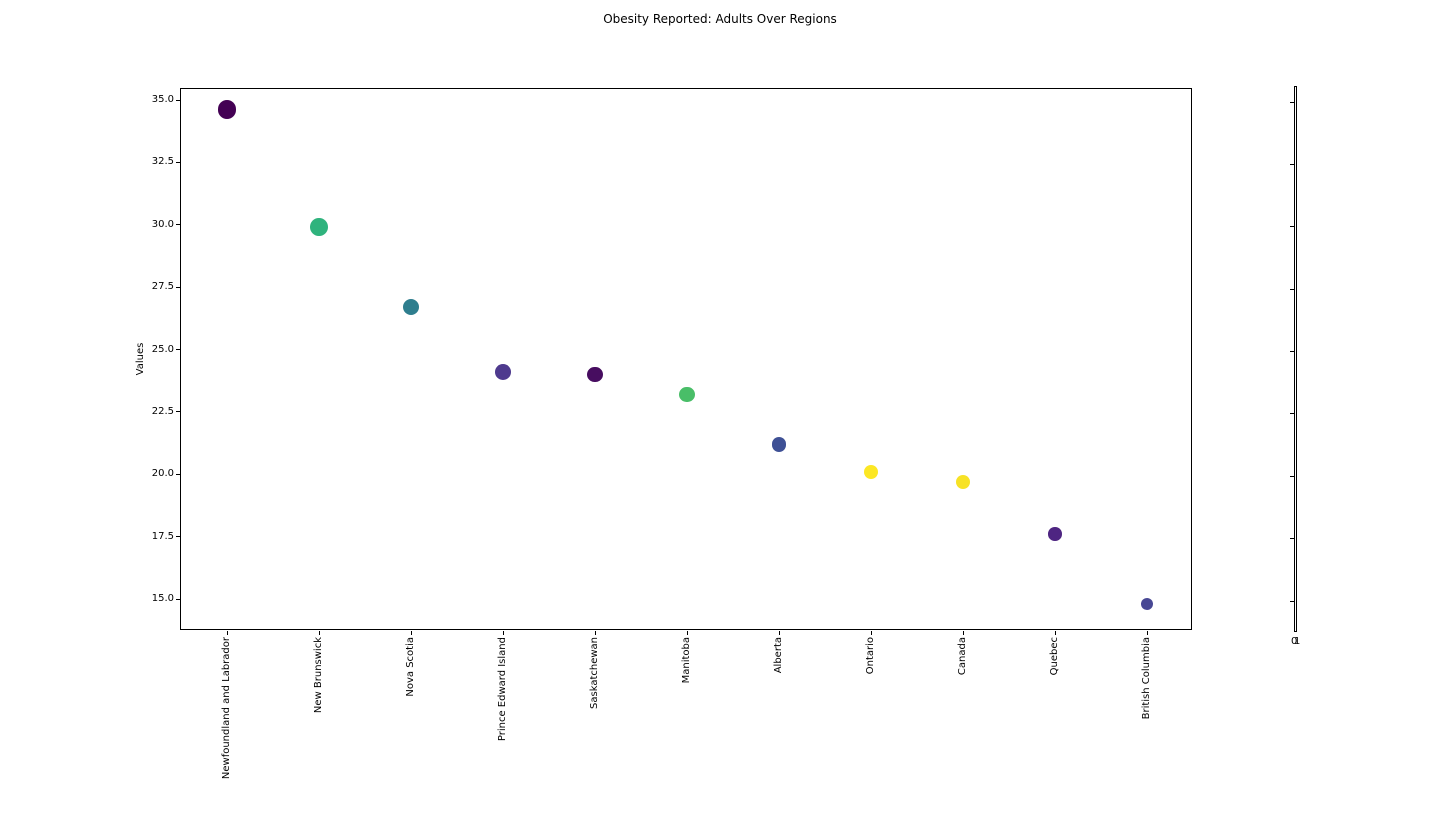  Describe the element at coordinates (162, 224) in the screenshot. I see `y-tick-label: 30.0` at that location.